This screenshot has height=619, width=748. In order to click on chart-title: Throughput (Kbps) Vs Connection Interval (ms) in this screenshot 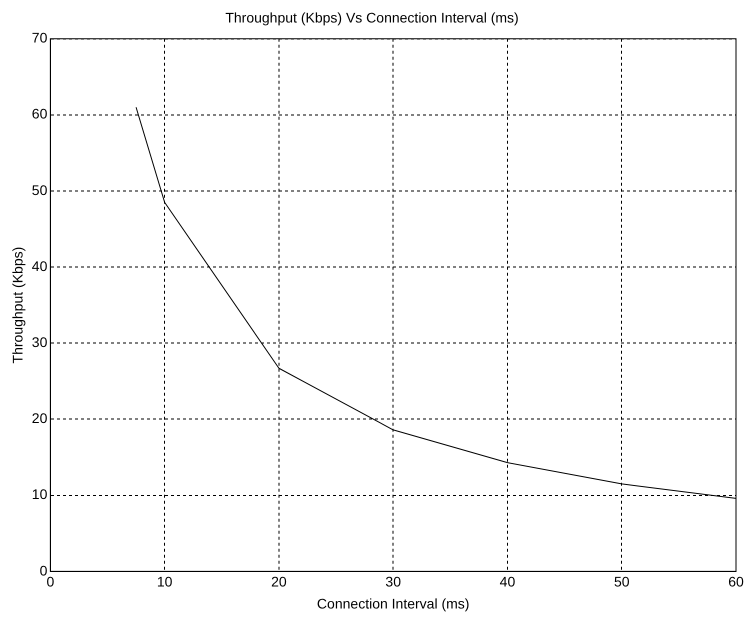, I will do `click(372, 17)`.